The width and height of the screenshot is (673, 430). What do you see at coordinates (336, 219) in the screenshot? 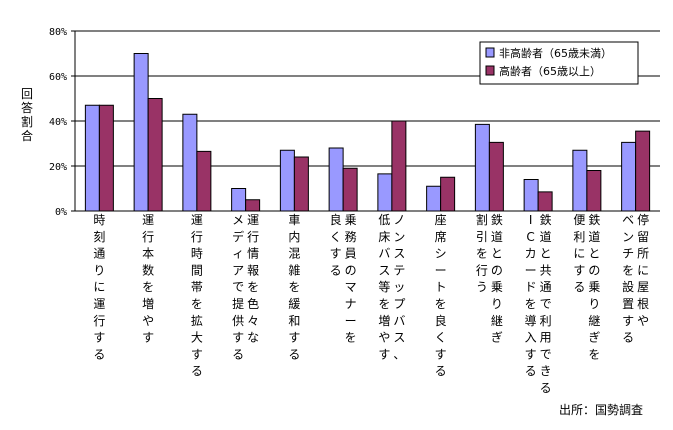
I see `category-label-char: 良` at bounding box center [336, 219].